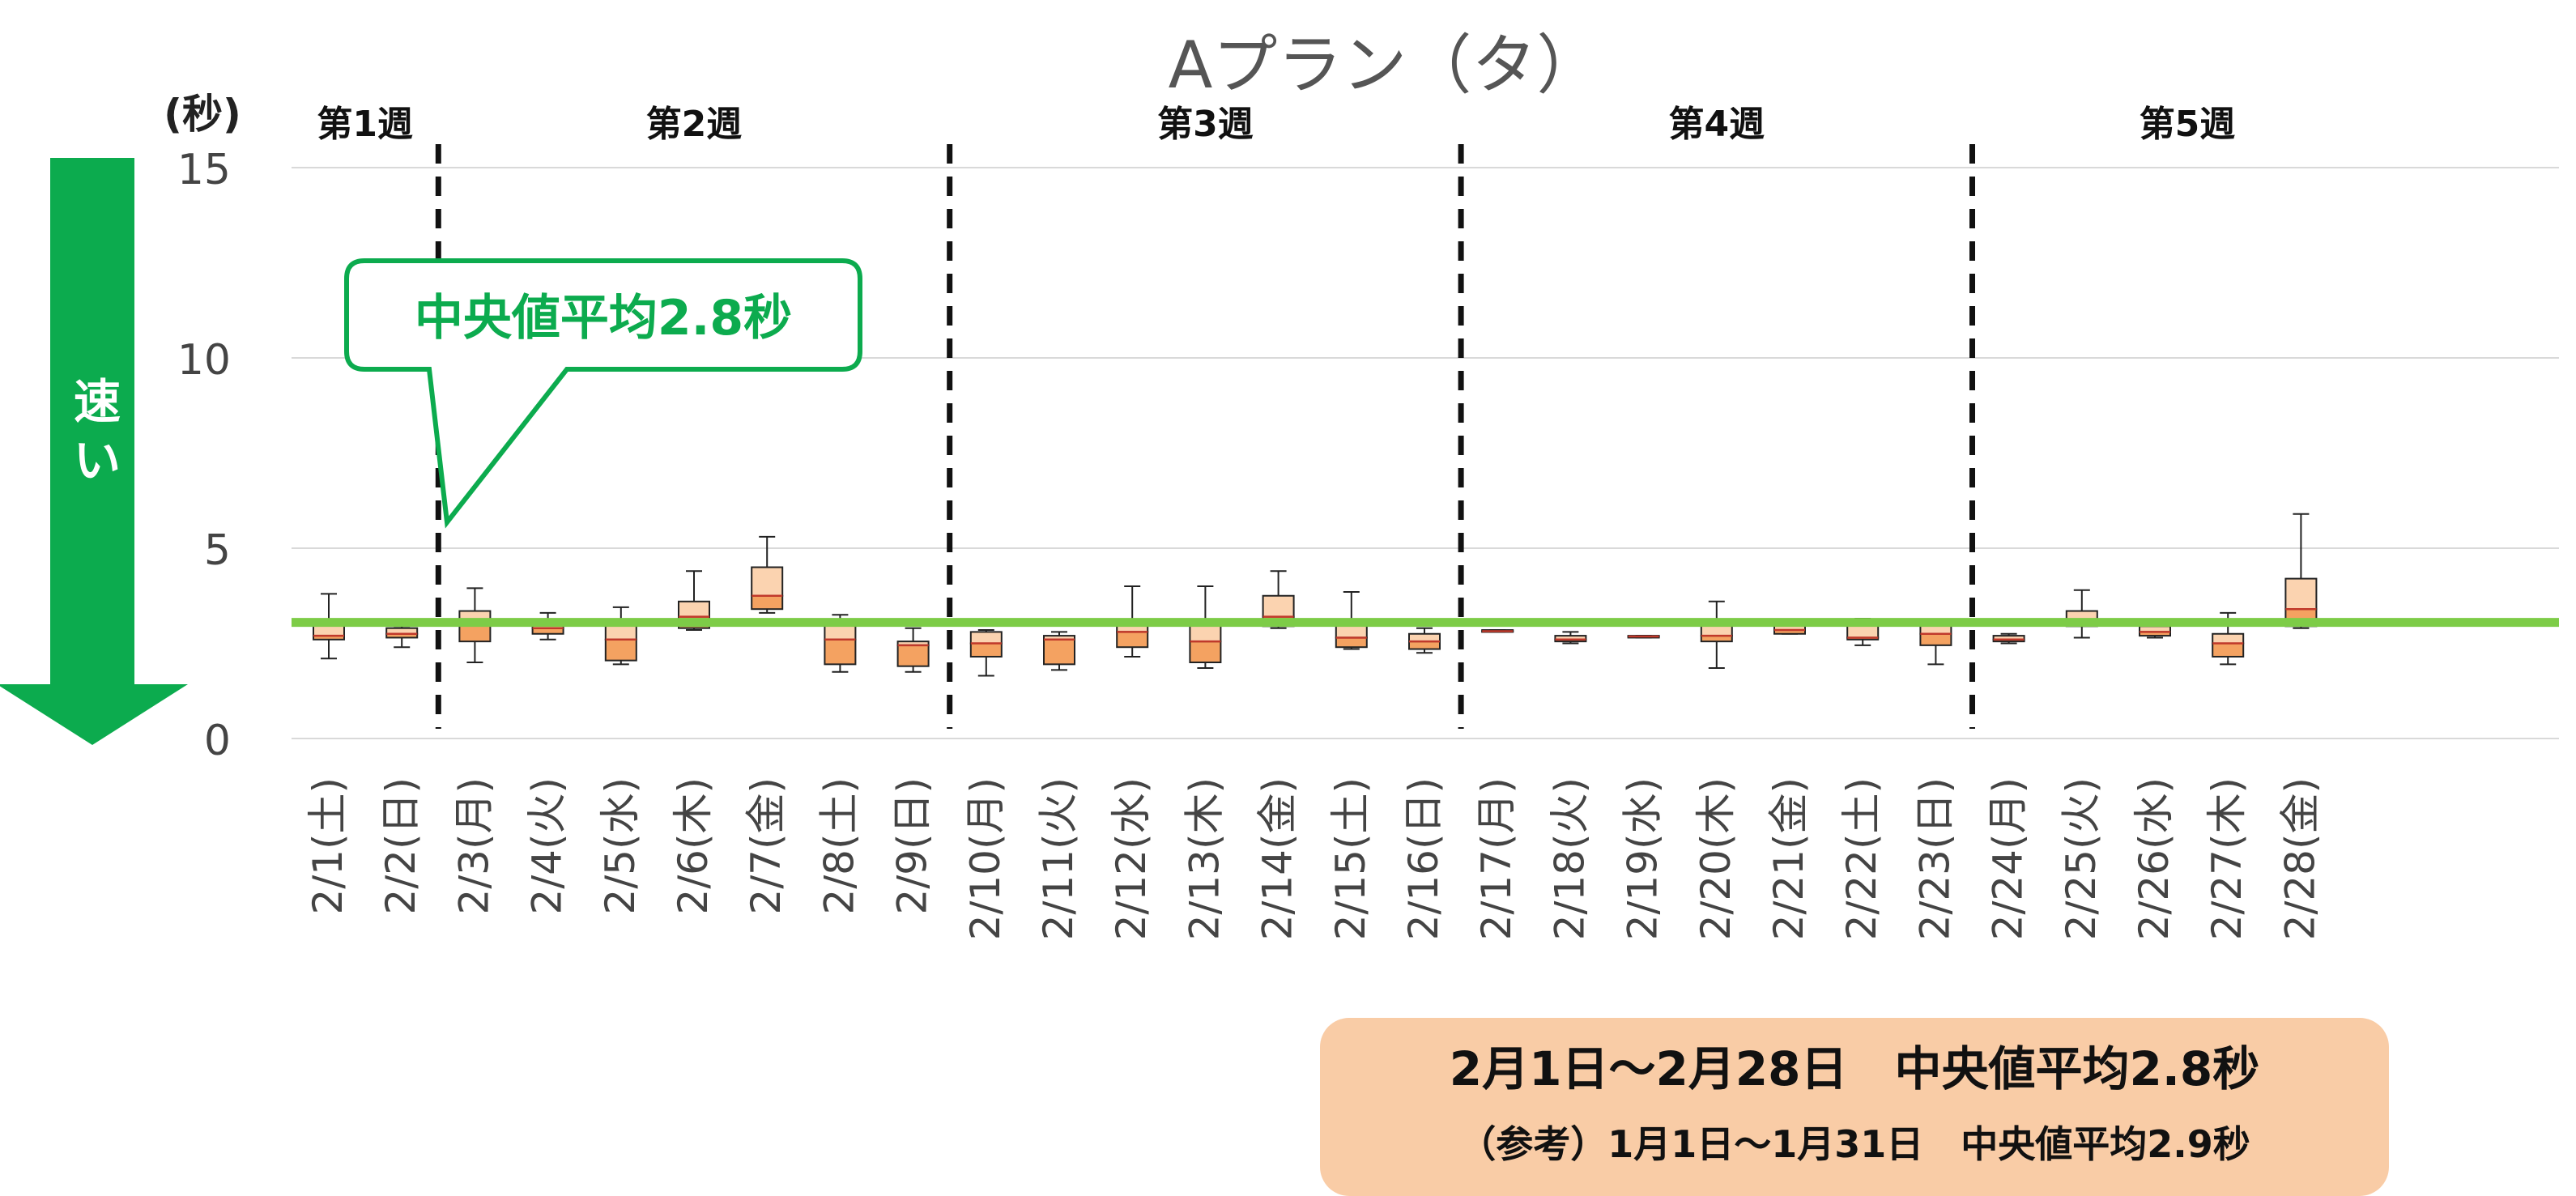 The image size is (2576, 1196). What do you see at coordinates (2299, 858) in the screenshot?
I see `x-tick-label: 2/28(金)` at bounding box center [2299, 858].